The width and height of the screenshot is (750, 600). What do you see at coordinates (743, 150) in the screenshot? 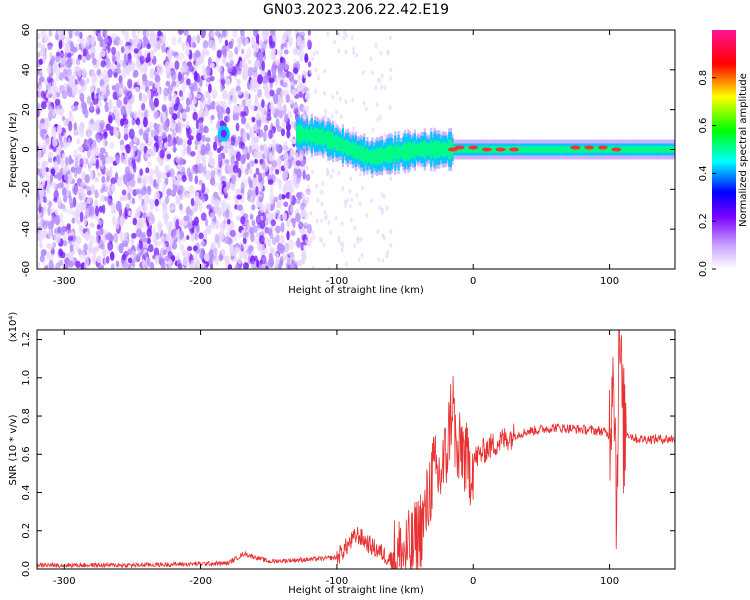
I see `colorbar-label: Normalized spectral amplitude` at bounding box center [743, 150].